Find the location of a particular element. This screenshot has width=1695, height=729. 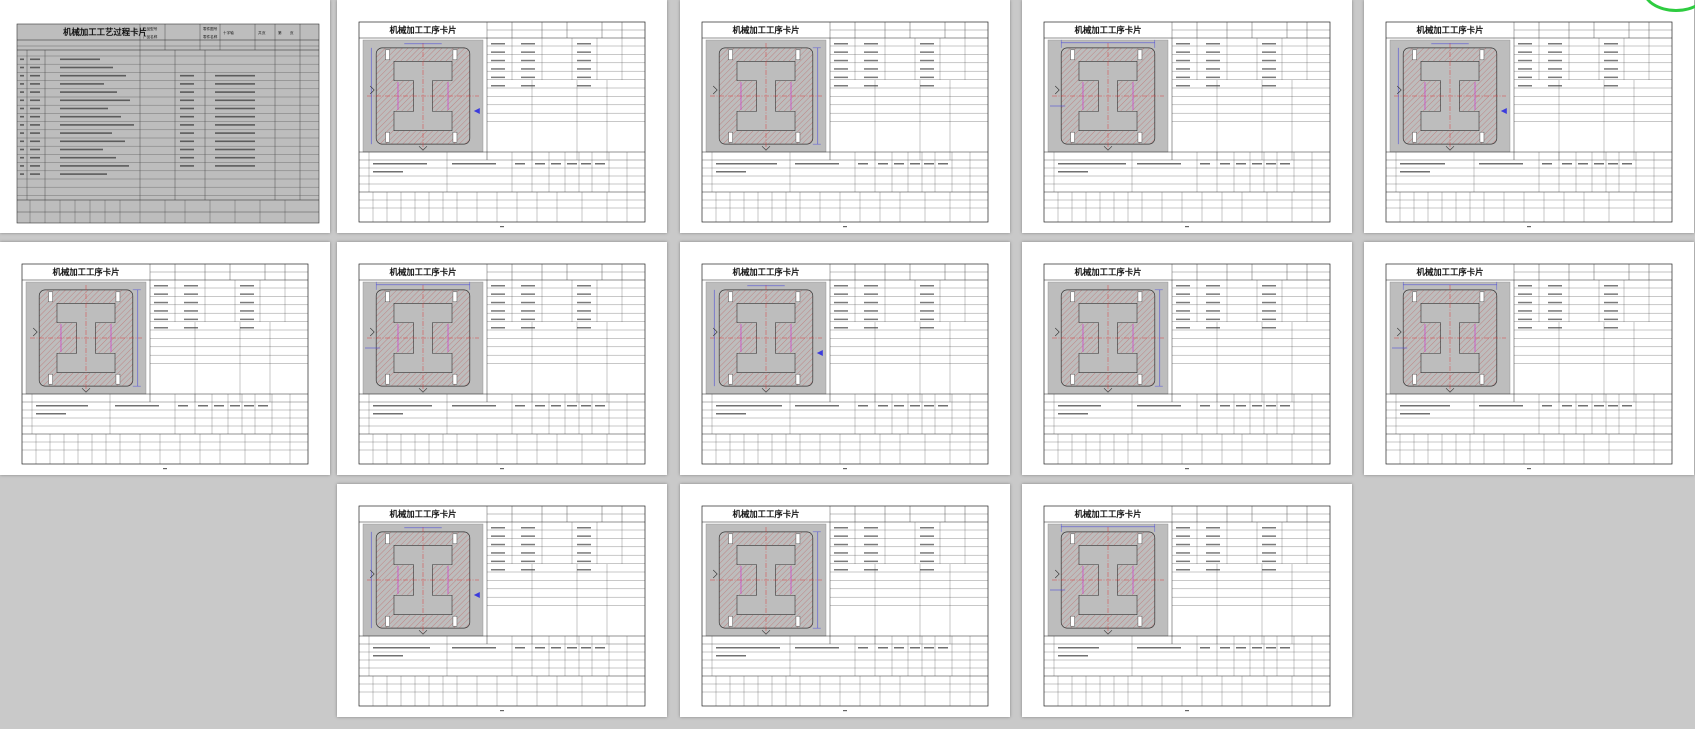

page-thumbnail-11: 机械加工工序卡片 is located at coordinates (502, 600).